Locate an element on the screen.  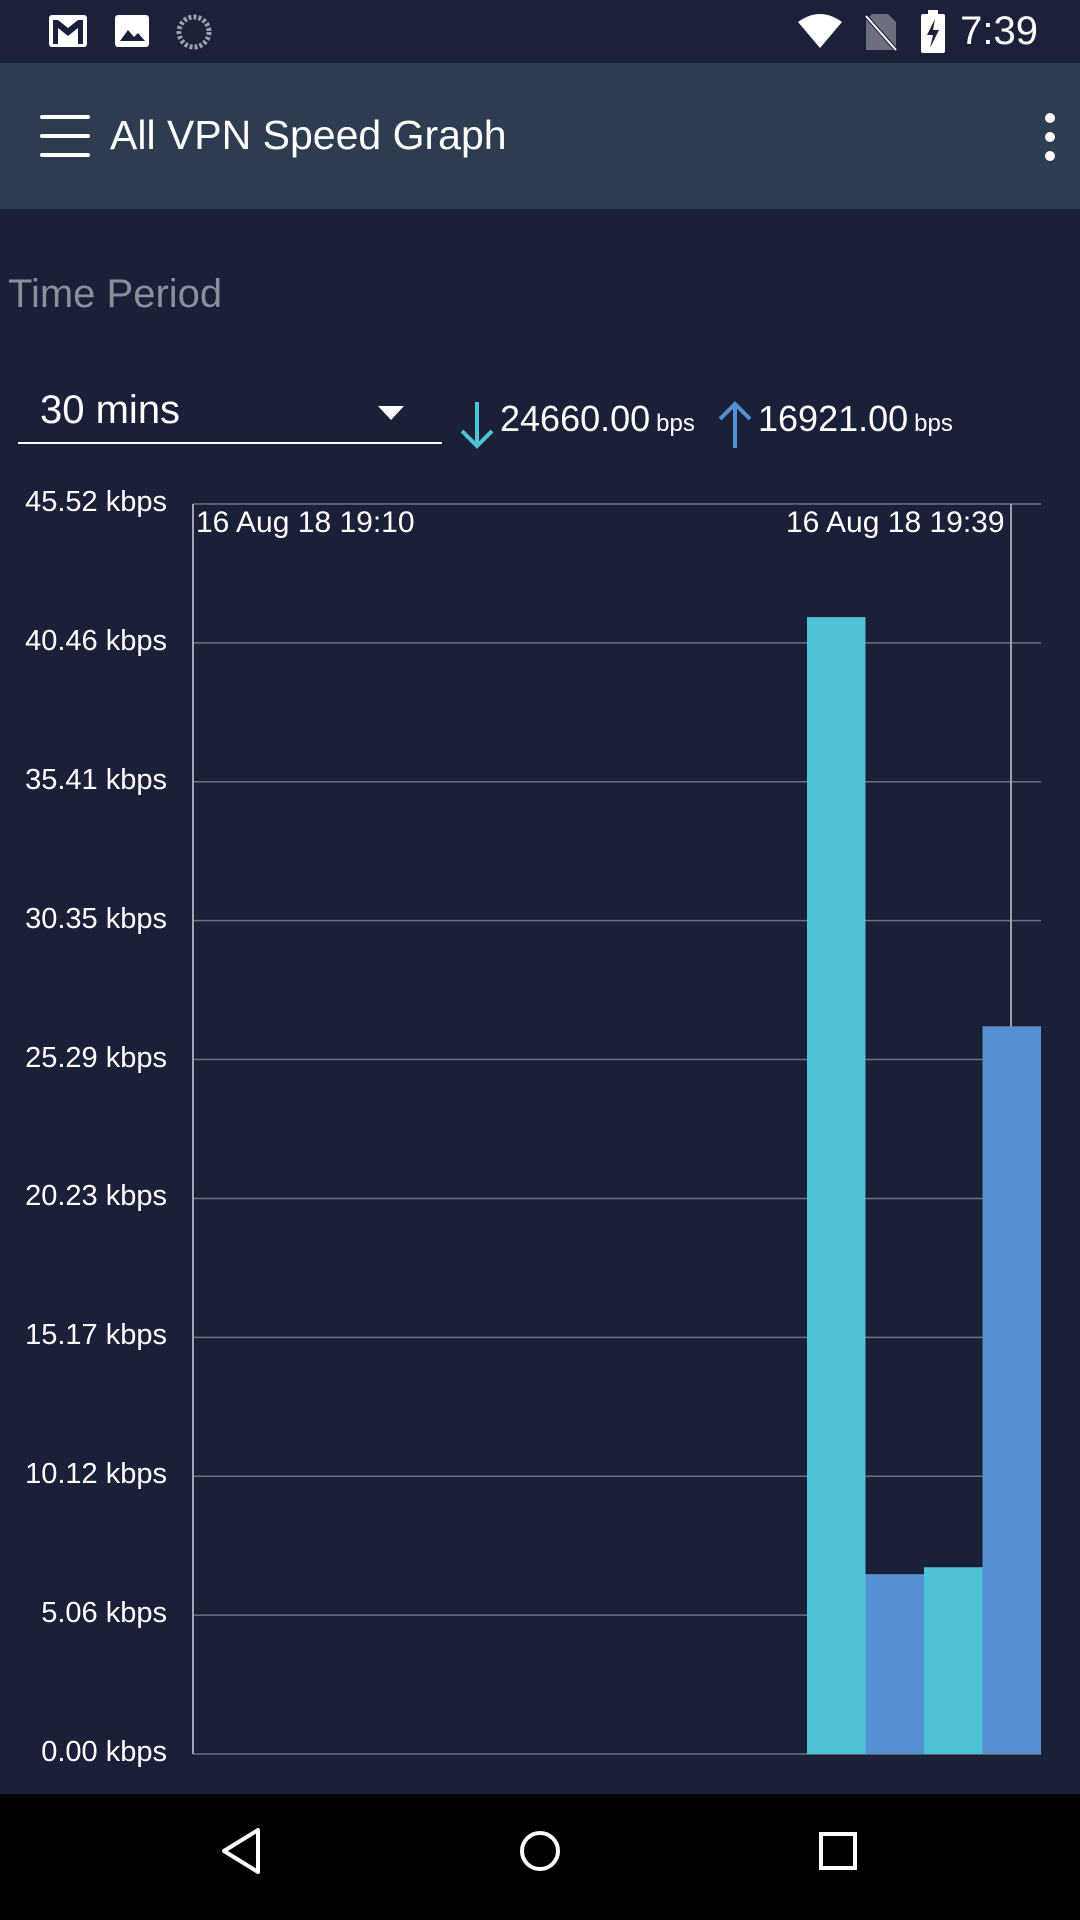
y-tick-label: 10.12 kbps is located at coordinates (96, 1474).